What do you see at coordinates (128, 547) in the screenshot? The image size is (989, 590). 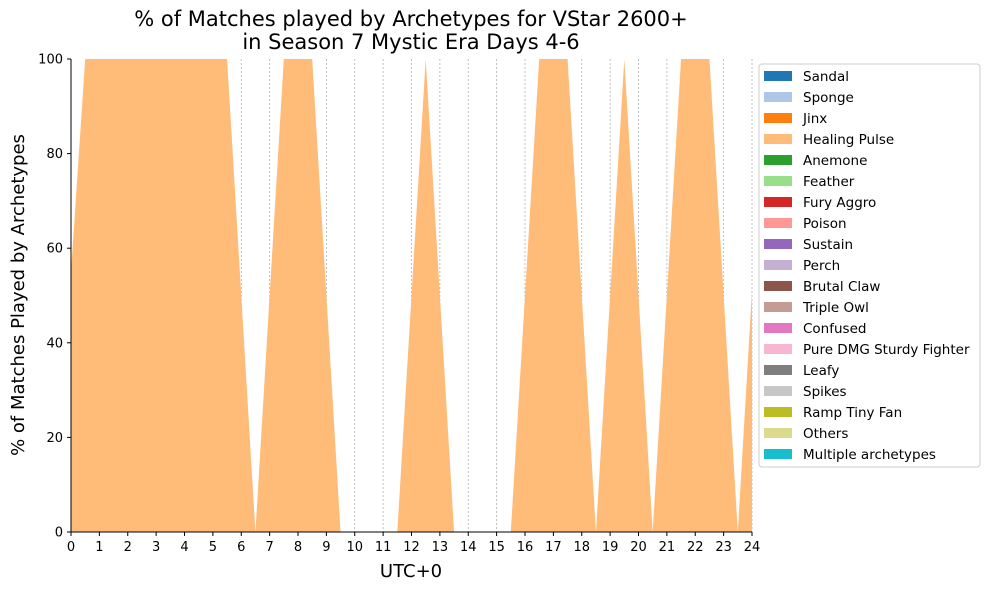 I see `x-tick-label-2: 2` at bounding box center [128, 547].